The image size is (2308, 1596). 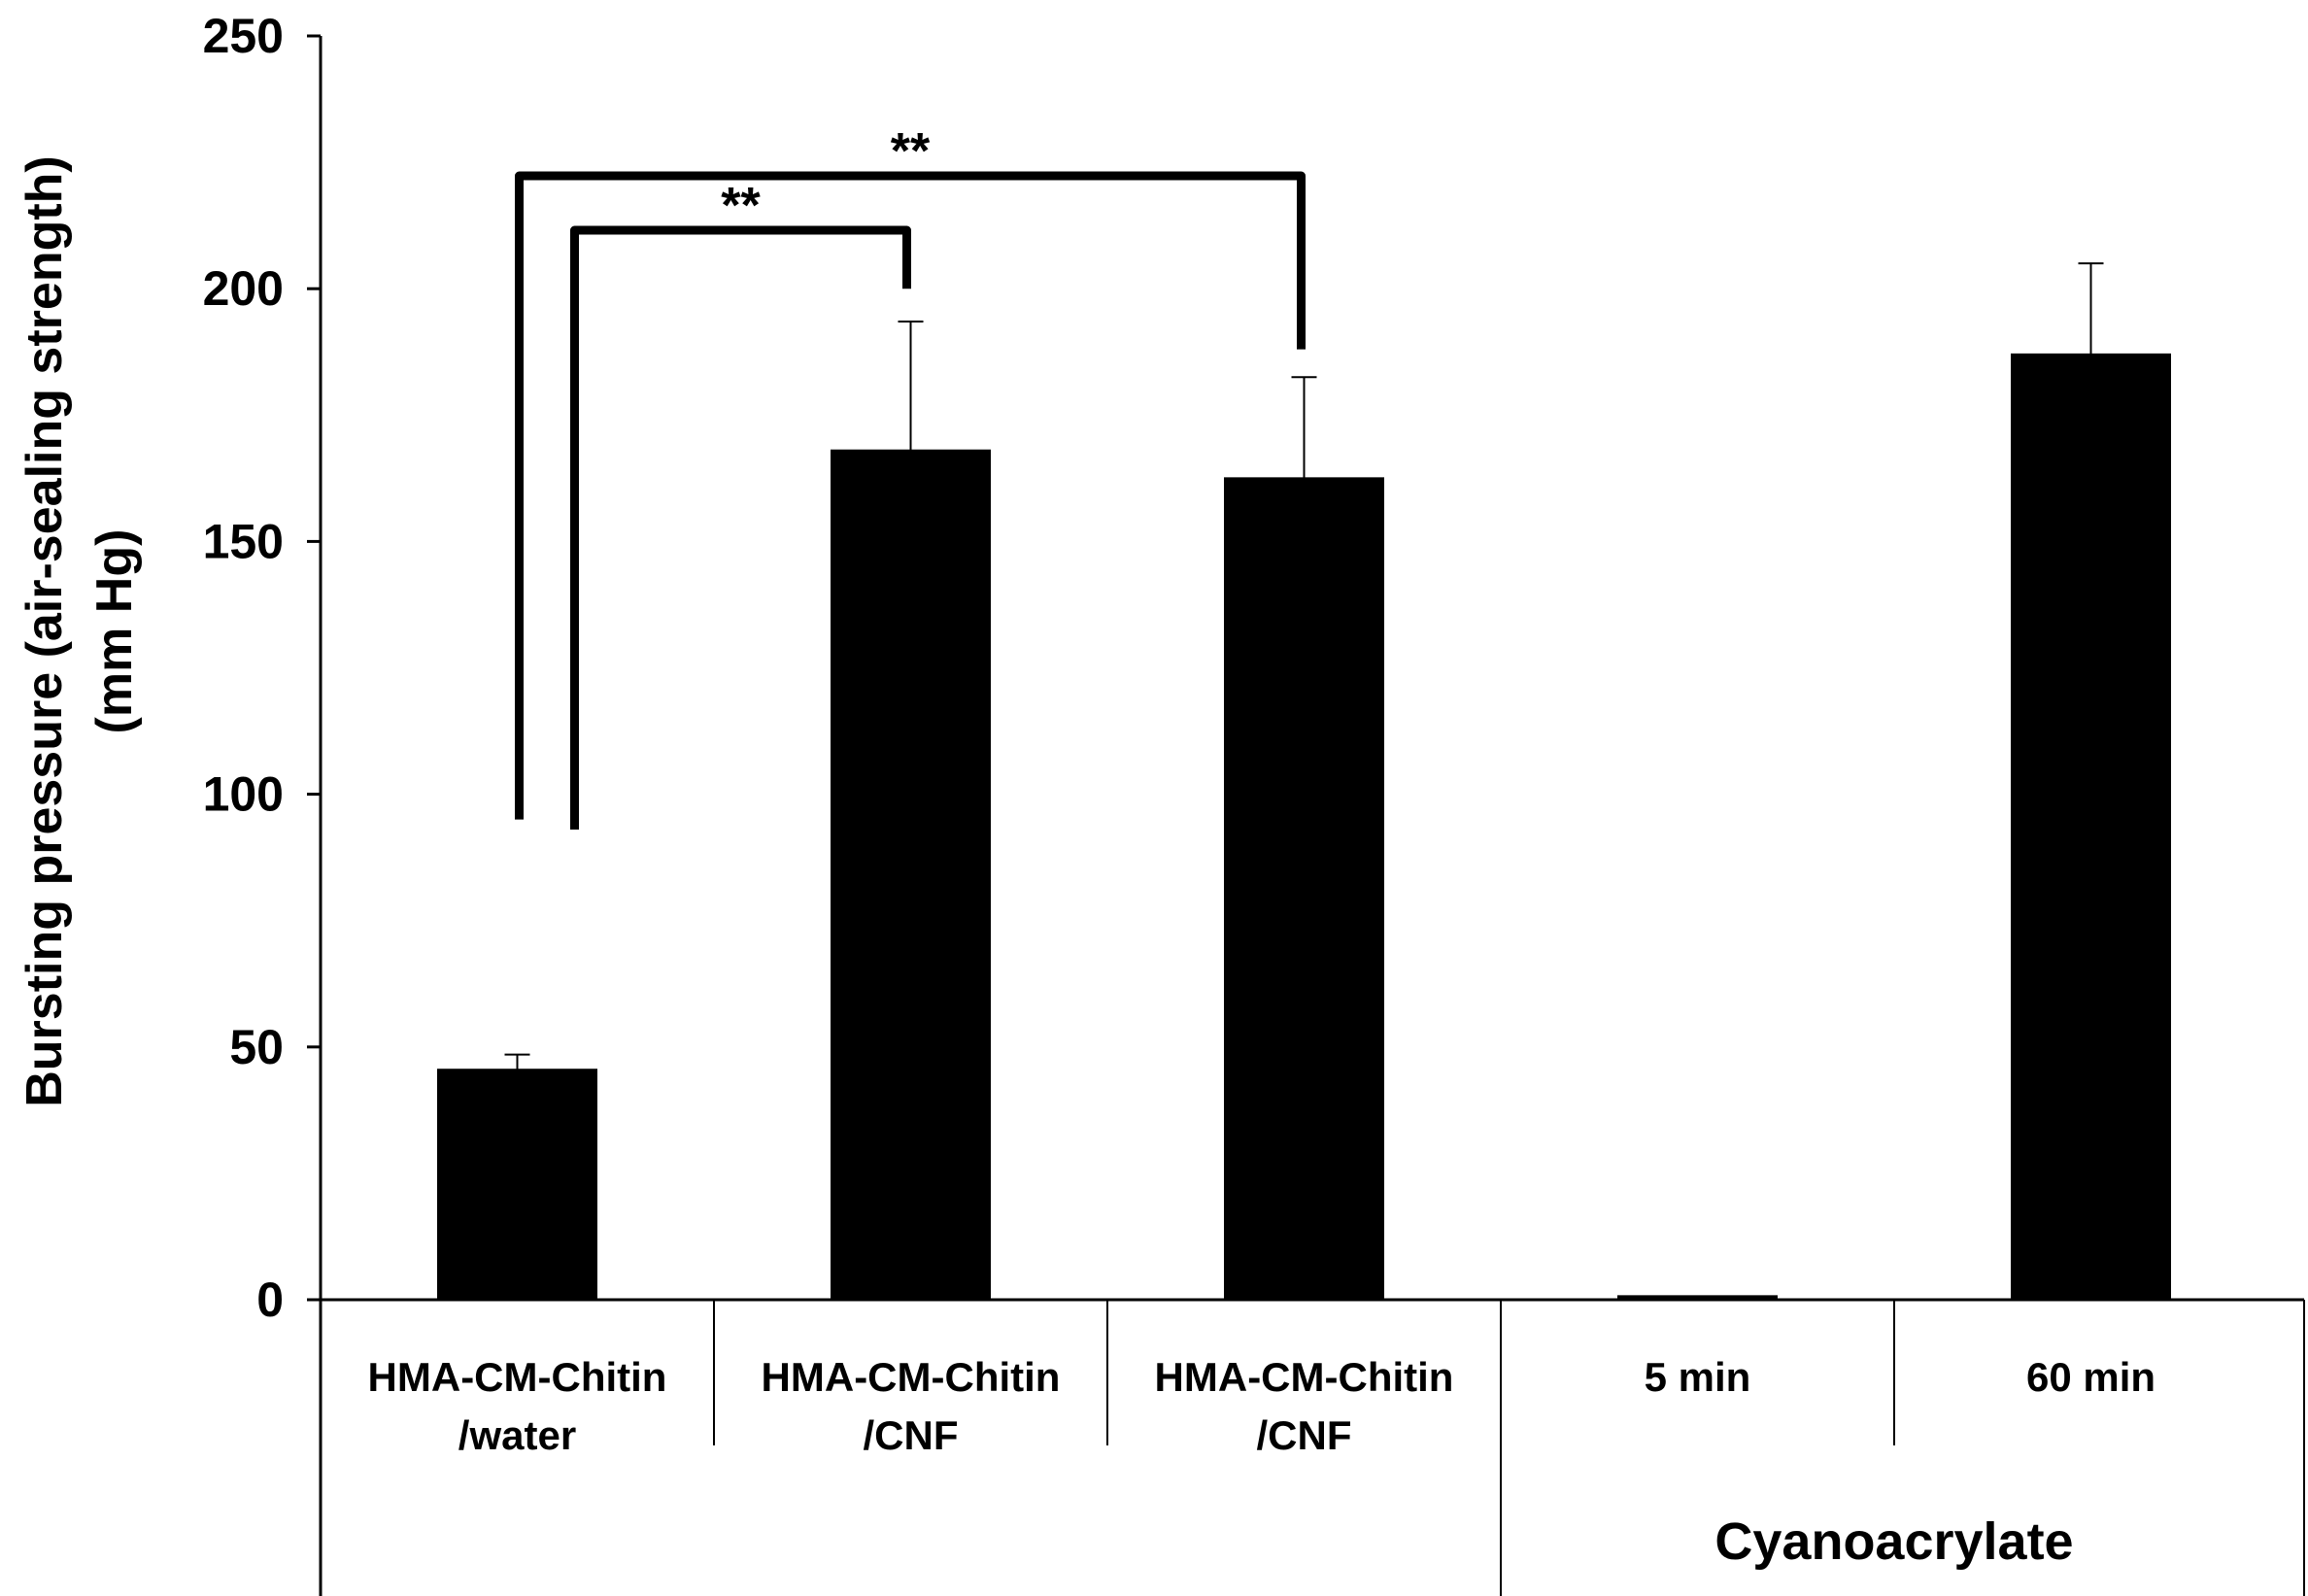 I want to click on category-label: /water, so click(x=517, y=1435).